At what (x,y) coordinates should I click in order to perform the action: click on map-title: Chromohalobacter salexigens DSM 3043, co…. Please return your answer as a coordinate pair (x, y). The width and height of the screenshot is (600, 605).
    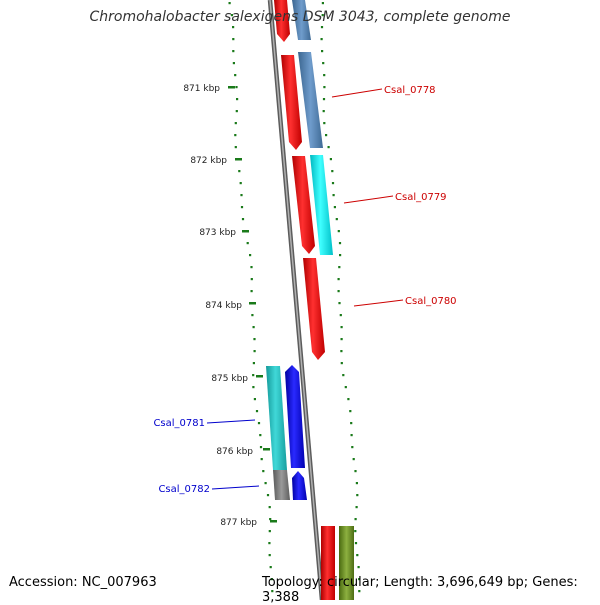
    Looking at the image, I should click on (300, 17).